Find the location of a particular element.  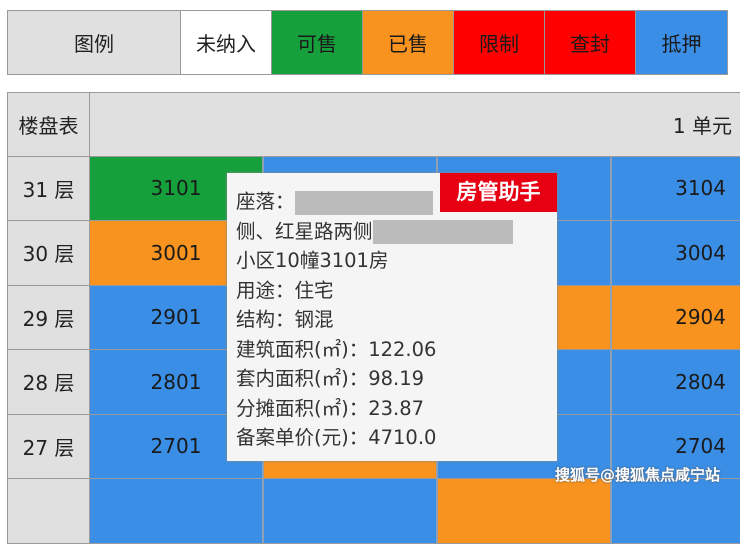

legend-item: 查封 is located at coordinates (590, 42).